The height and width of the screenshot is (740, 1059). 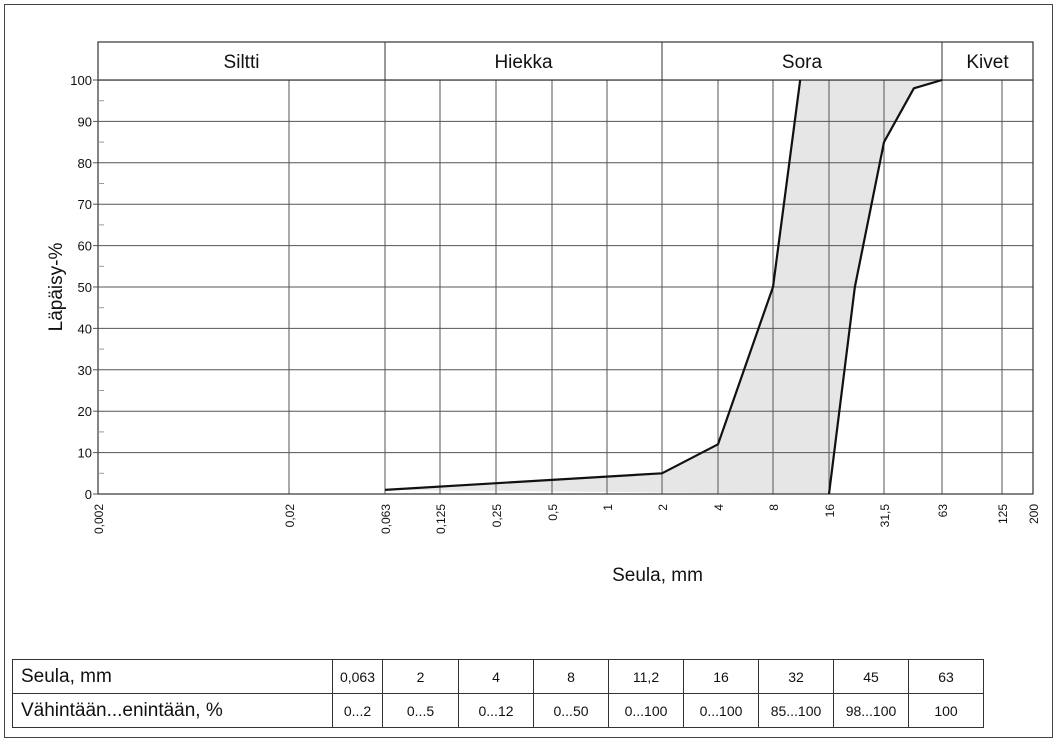 I want to click on table-row-sieves: Seula, mm 0,063 2 4 8 11,2 16 32 45 63, so click(x=498, y=676).